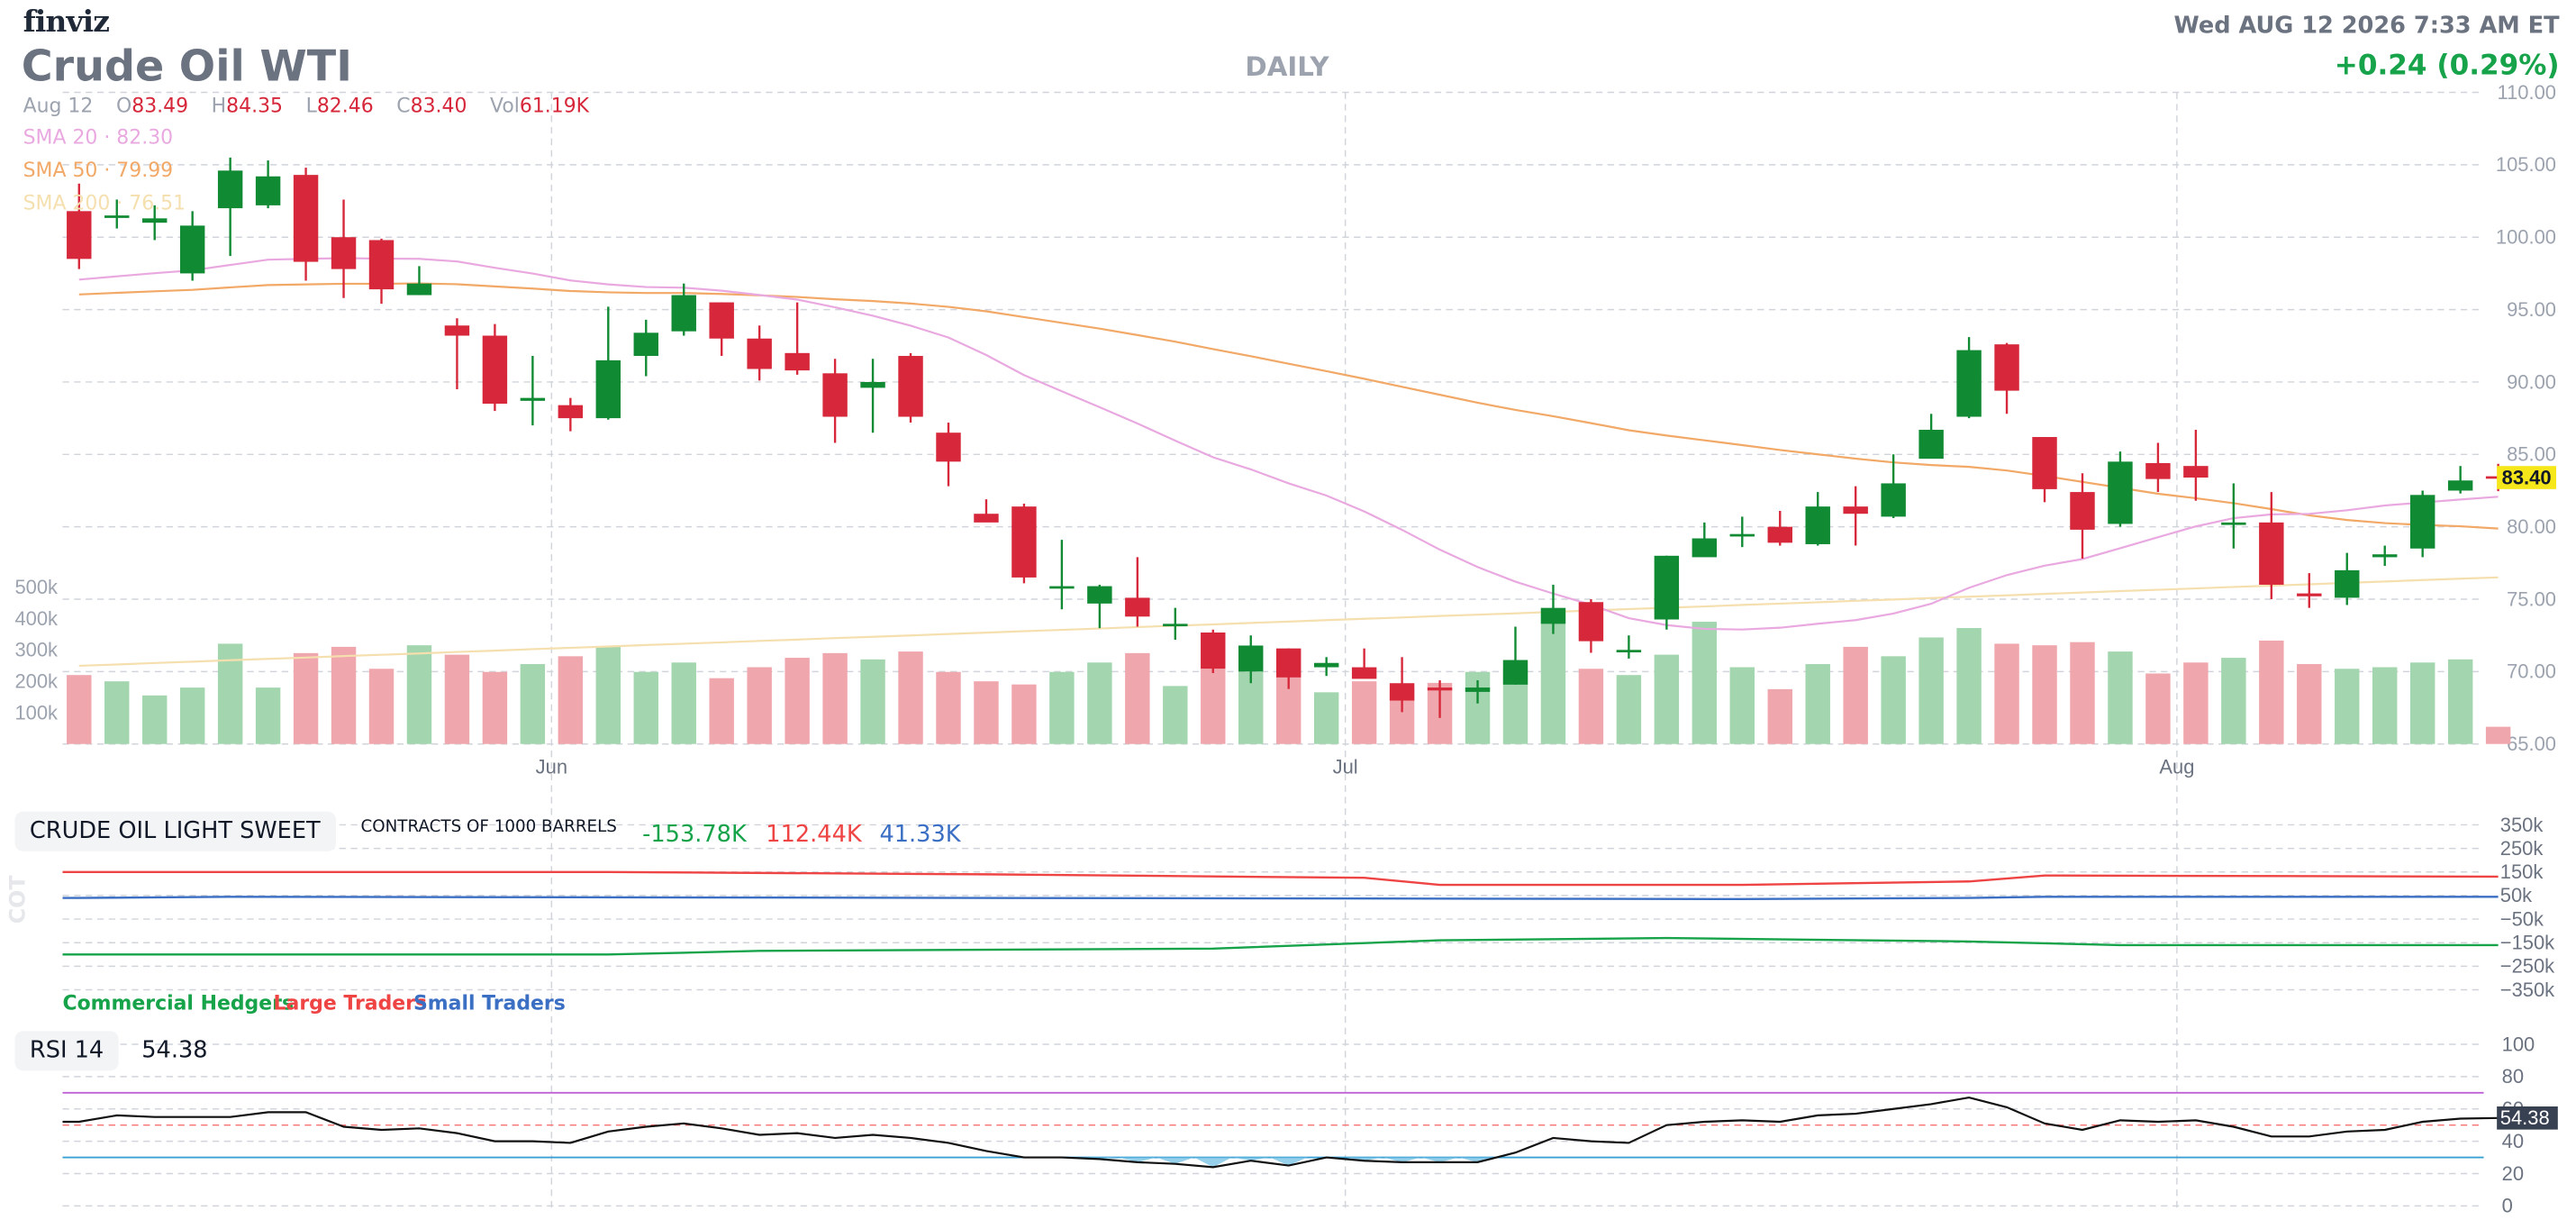 The image size is (2576, 1229). I want to click on cot-tick-label: 250k, so click(2522, 848).